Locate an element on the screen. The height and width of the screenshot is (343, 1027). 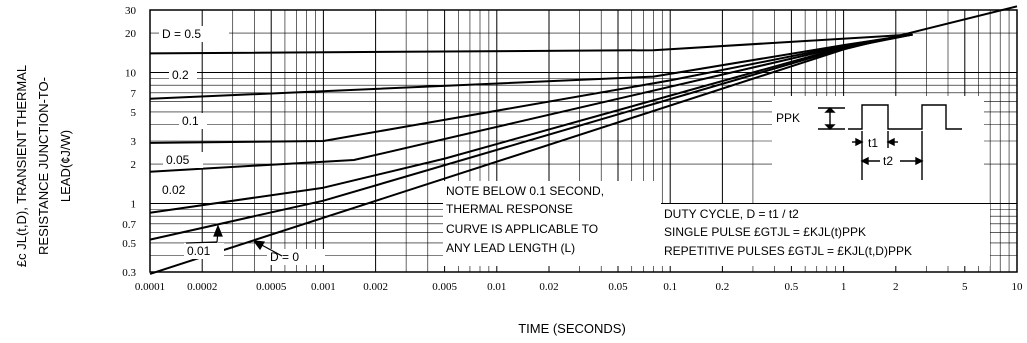
pulse-waveform is located at coordinates (905, 117).